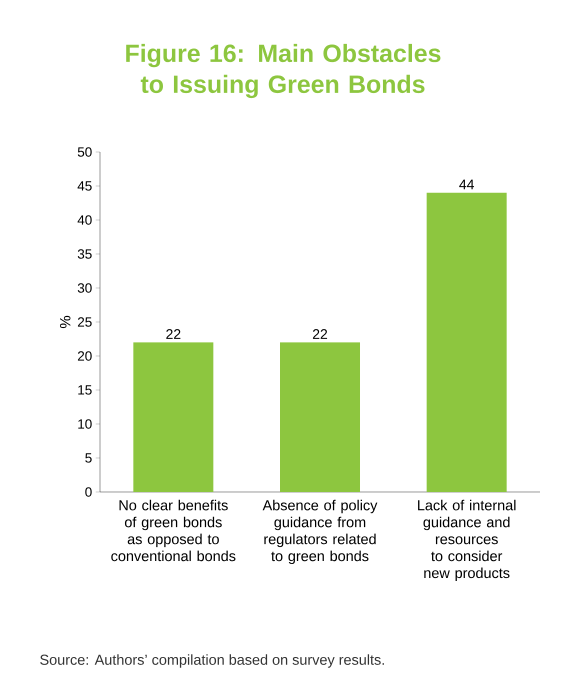 This screenshot has width=567, height=683. I want to click on x-tick-label: Absence of policy guidance from regulators related to green bonds, so click(320, 532).